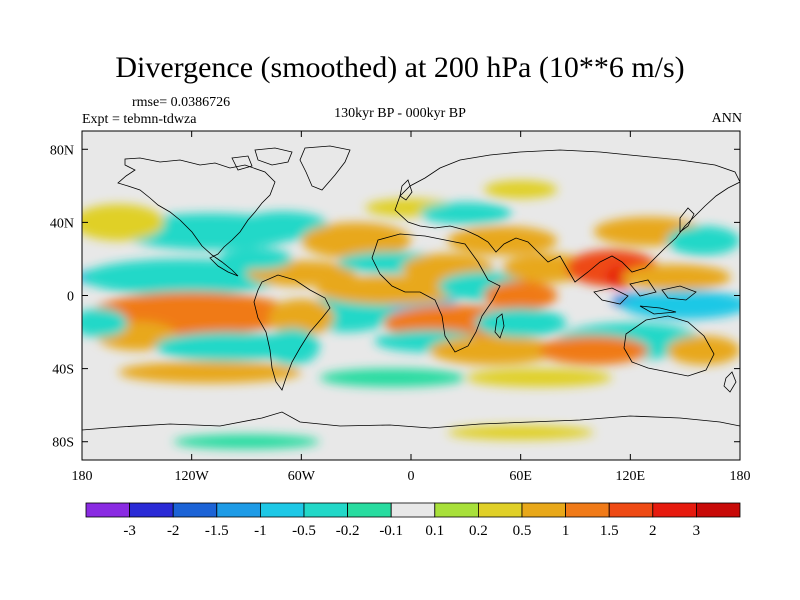 This screenshot has width=800, height=600. What do you see at coordinates (411, 476) in the screenshot?
I see `x-tick-label: 0` at bounding box center [411, 476].